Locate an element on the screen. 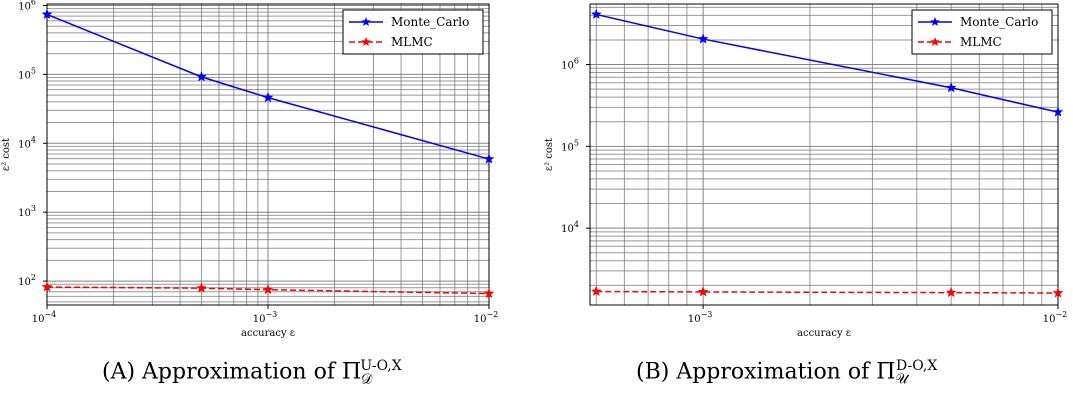 The width and height of the screenshot is (1073, 403). caption-b: (B) Approximation of Π𝒰D-O,X is located at coordinates (792, 373).